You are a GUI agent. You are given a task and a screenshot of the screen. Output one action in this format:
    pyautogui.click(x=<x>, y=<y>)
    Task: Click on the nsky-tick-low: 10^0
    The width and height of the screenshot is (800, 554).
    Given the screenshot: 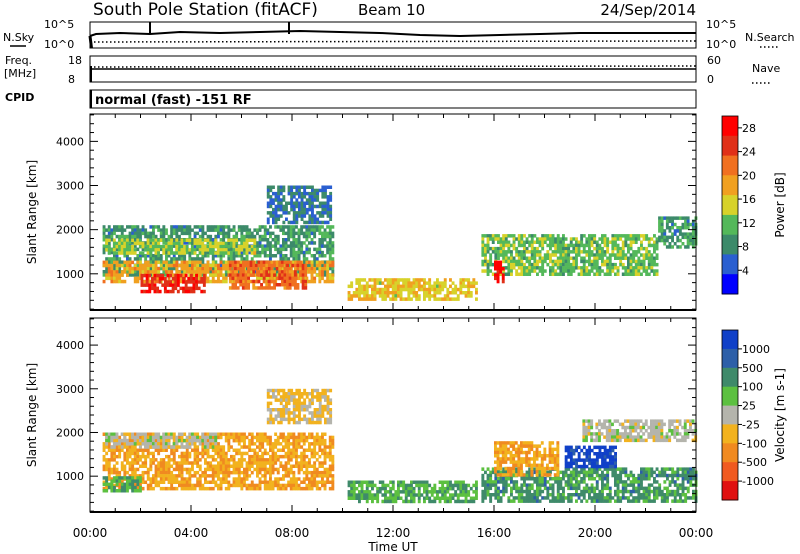 What is the action you would take?
    pyautogui.click(x=59, y=44)
    